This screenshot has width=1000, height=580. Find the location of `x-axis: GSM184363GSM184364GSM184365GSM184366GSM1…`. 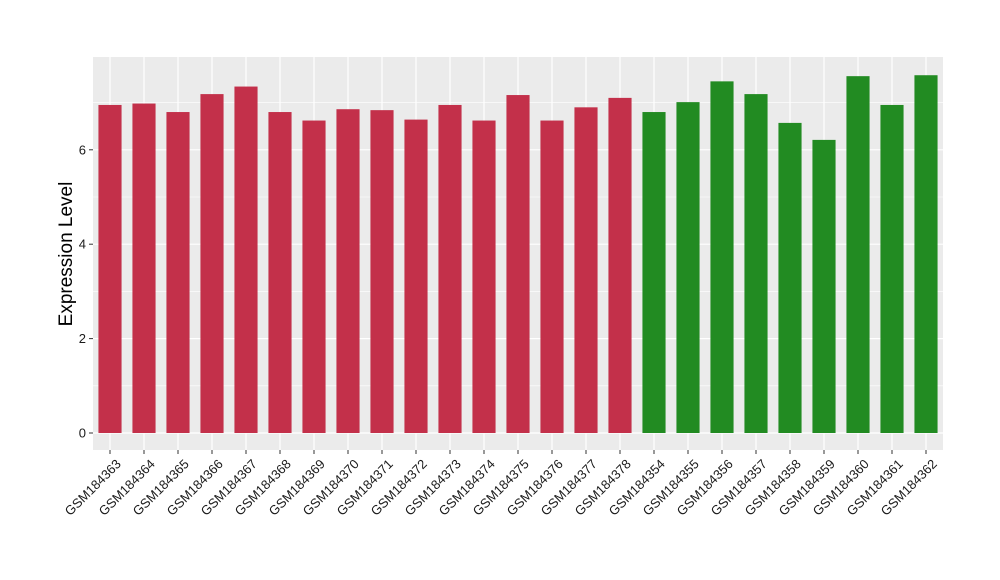

x-axis: GSM184363GSM184364GSM184365GSM184366GSM1… is located at coordinates (501, 484).